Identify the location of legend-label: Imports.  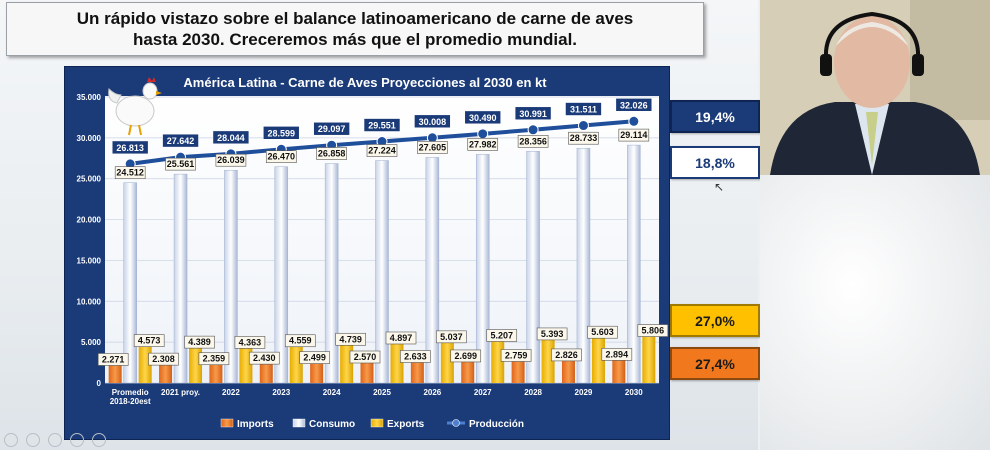
(255, 424).